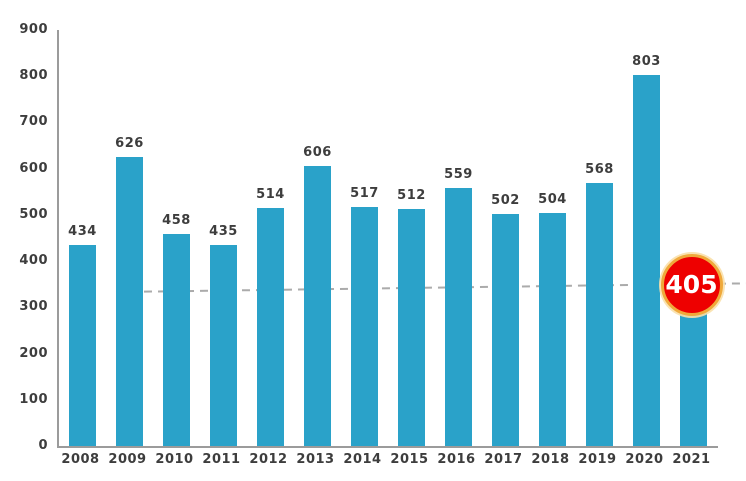 Image resolution: width=746 pixels, height=481 pixels. What do you see at coordinates (268, 459) in the screenshot?
I see `x-axis-tick-label: 2012` at bounding box center [268, 459].